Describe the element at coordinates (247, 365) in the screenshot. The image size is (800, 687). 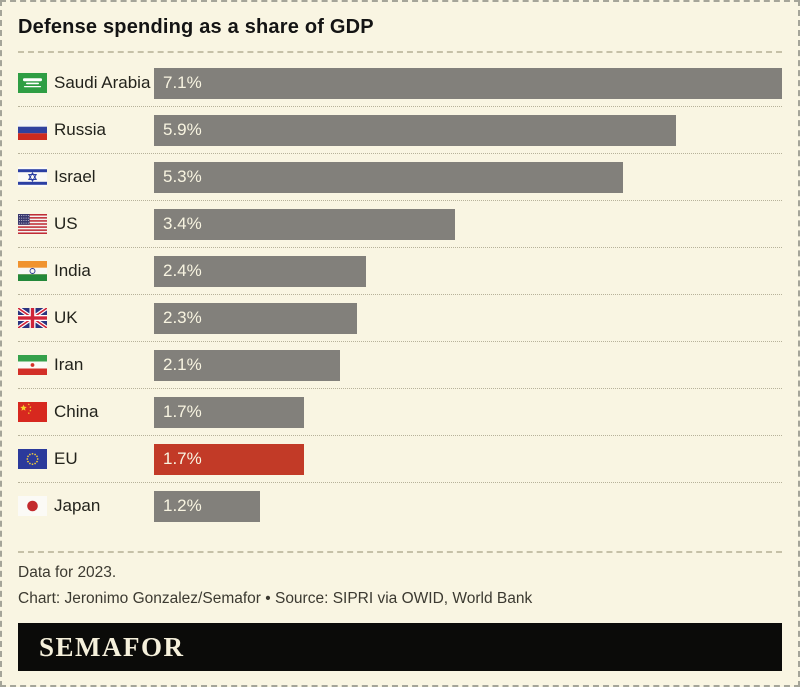
I see `value-bar: 2.1%` at that location.